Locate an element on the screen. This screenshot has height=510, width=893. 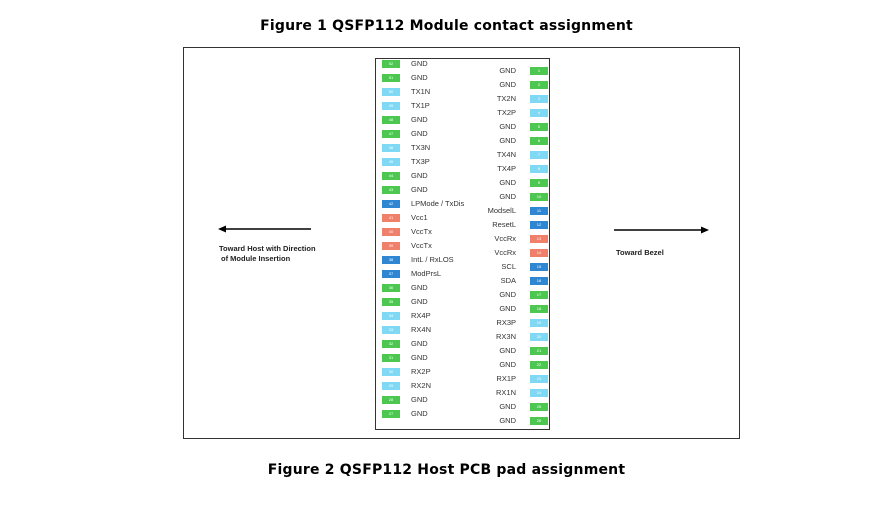
pin-pad: 50 is located at coordinates (391, 92).